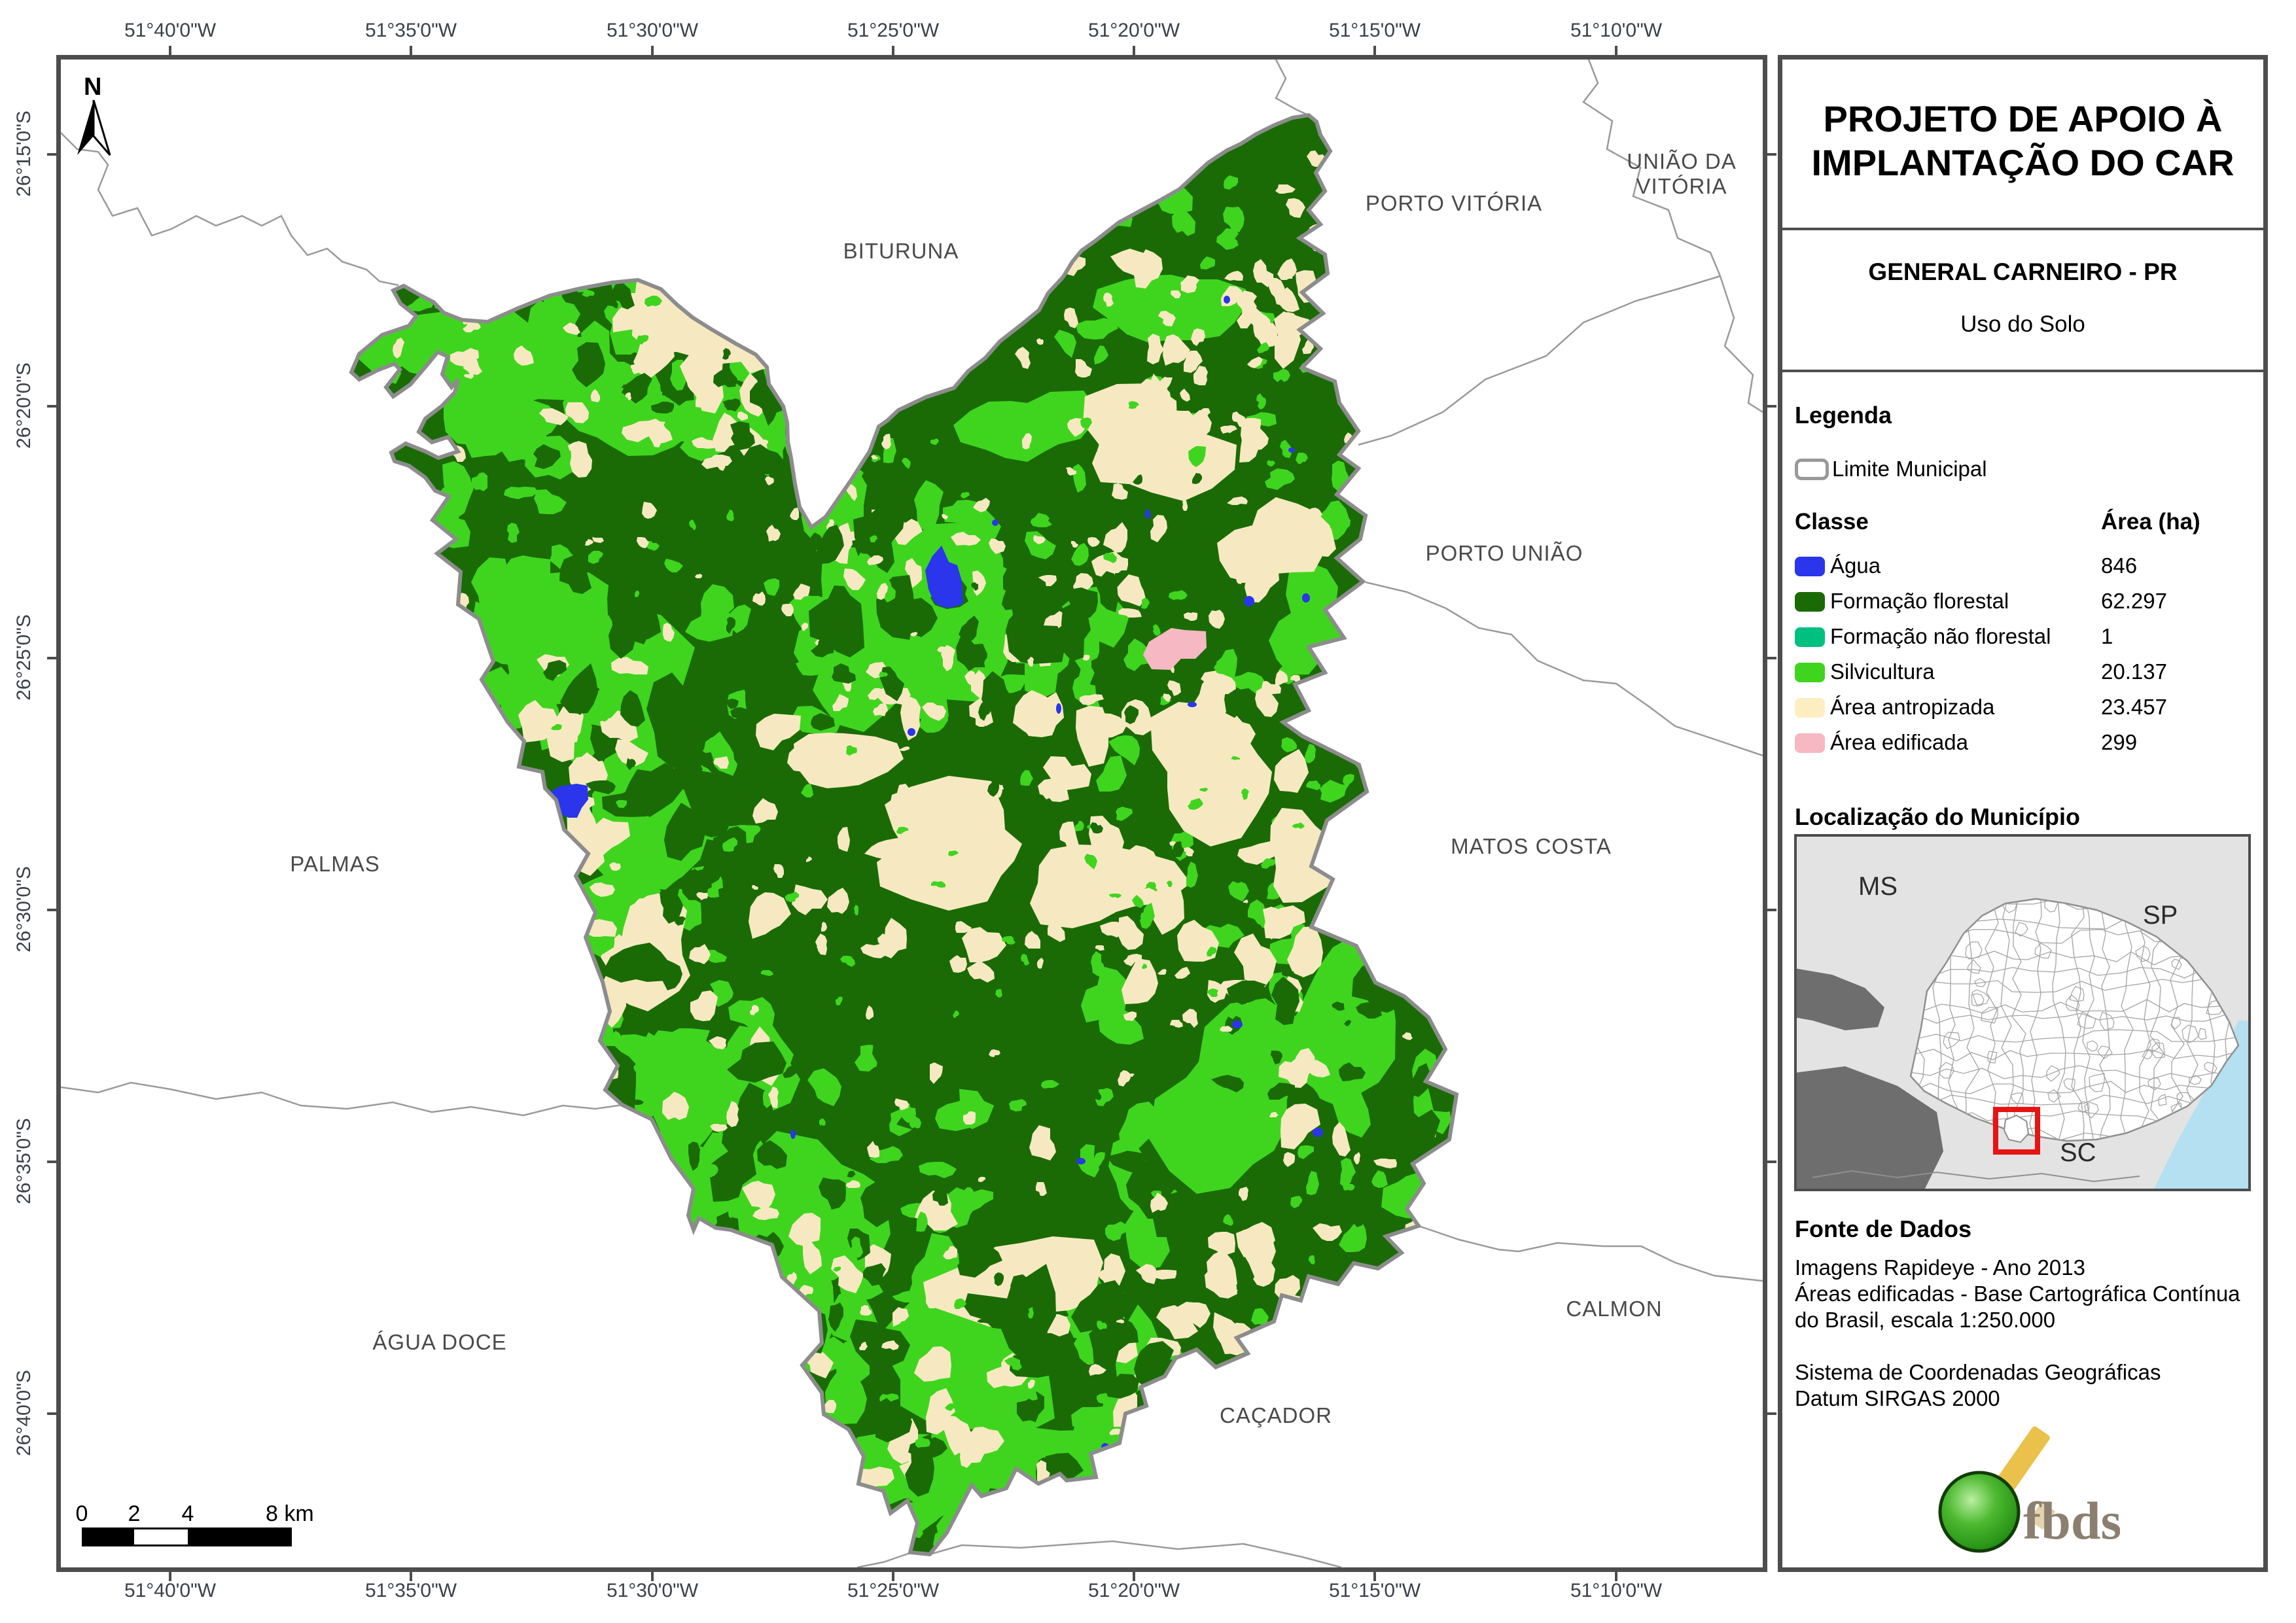  I want to click on svg-text: SP, so click(2160, 916).